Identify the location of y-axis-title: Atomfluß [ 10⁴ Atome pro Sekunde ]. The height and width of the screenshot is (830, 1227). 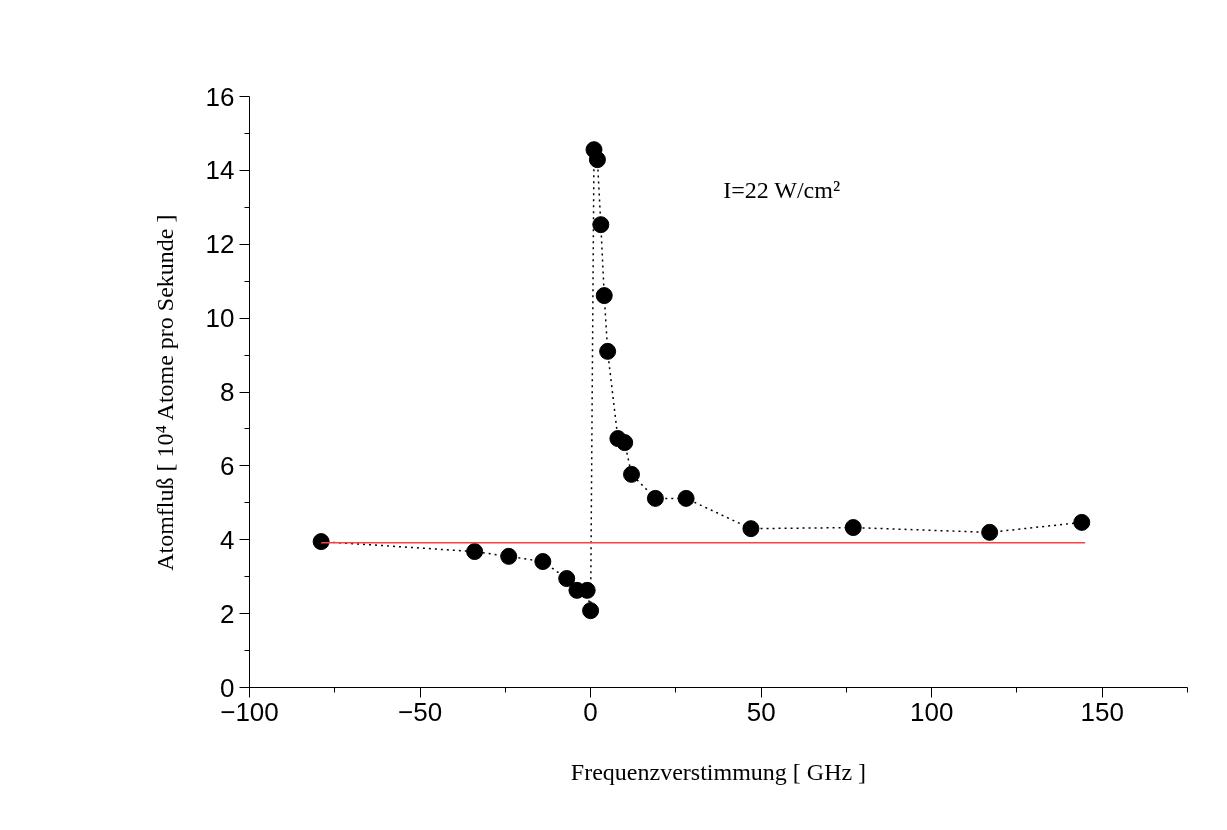
(164, 392).